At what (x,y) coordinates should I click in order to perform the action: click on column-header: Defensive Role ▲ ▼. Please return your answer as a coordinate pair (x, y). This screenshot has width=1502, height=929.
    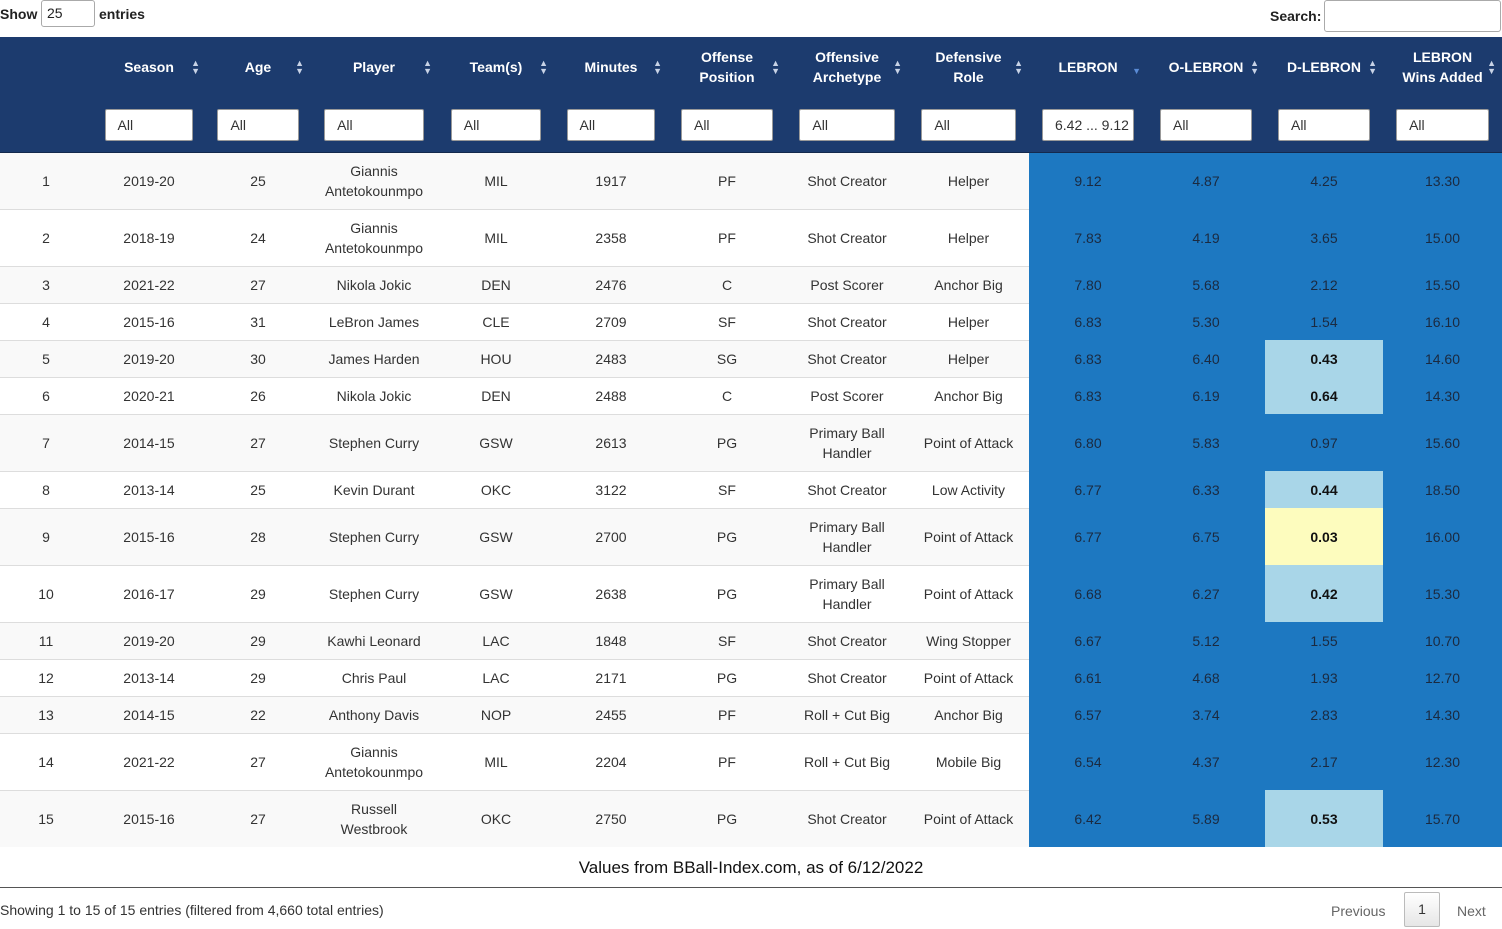
    Looking at the image, I should click on (968, 67).